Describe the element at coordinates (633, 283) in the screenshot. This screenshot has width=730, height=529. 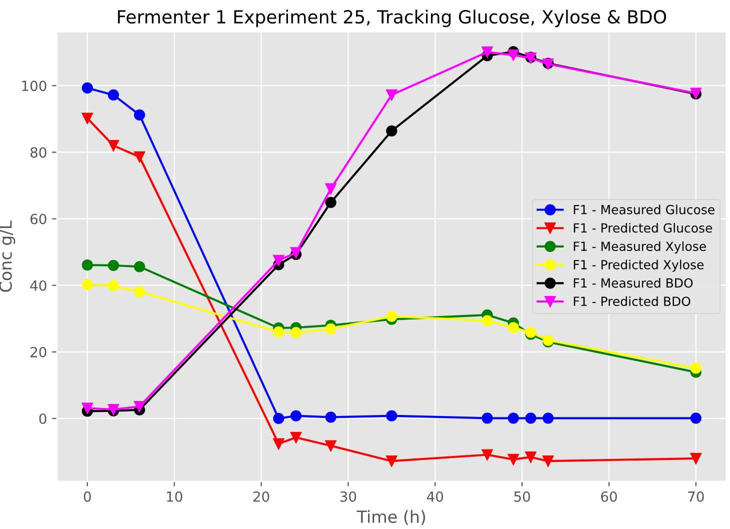
I see `legend-label: F1 - Measured BDO` at that location.